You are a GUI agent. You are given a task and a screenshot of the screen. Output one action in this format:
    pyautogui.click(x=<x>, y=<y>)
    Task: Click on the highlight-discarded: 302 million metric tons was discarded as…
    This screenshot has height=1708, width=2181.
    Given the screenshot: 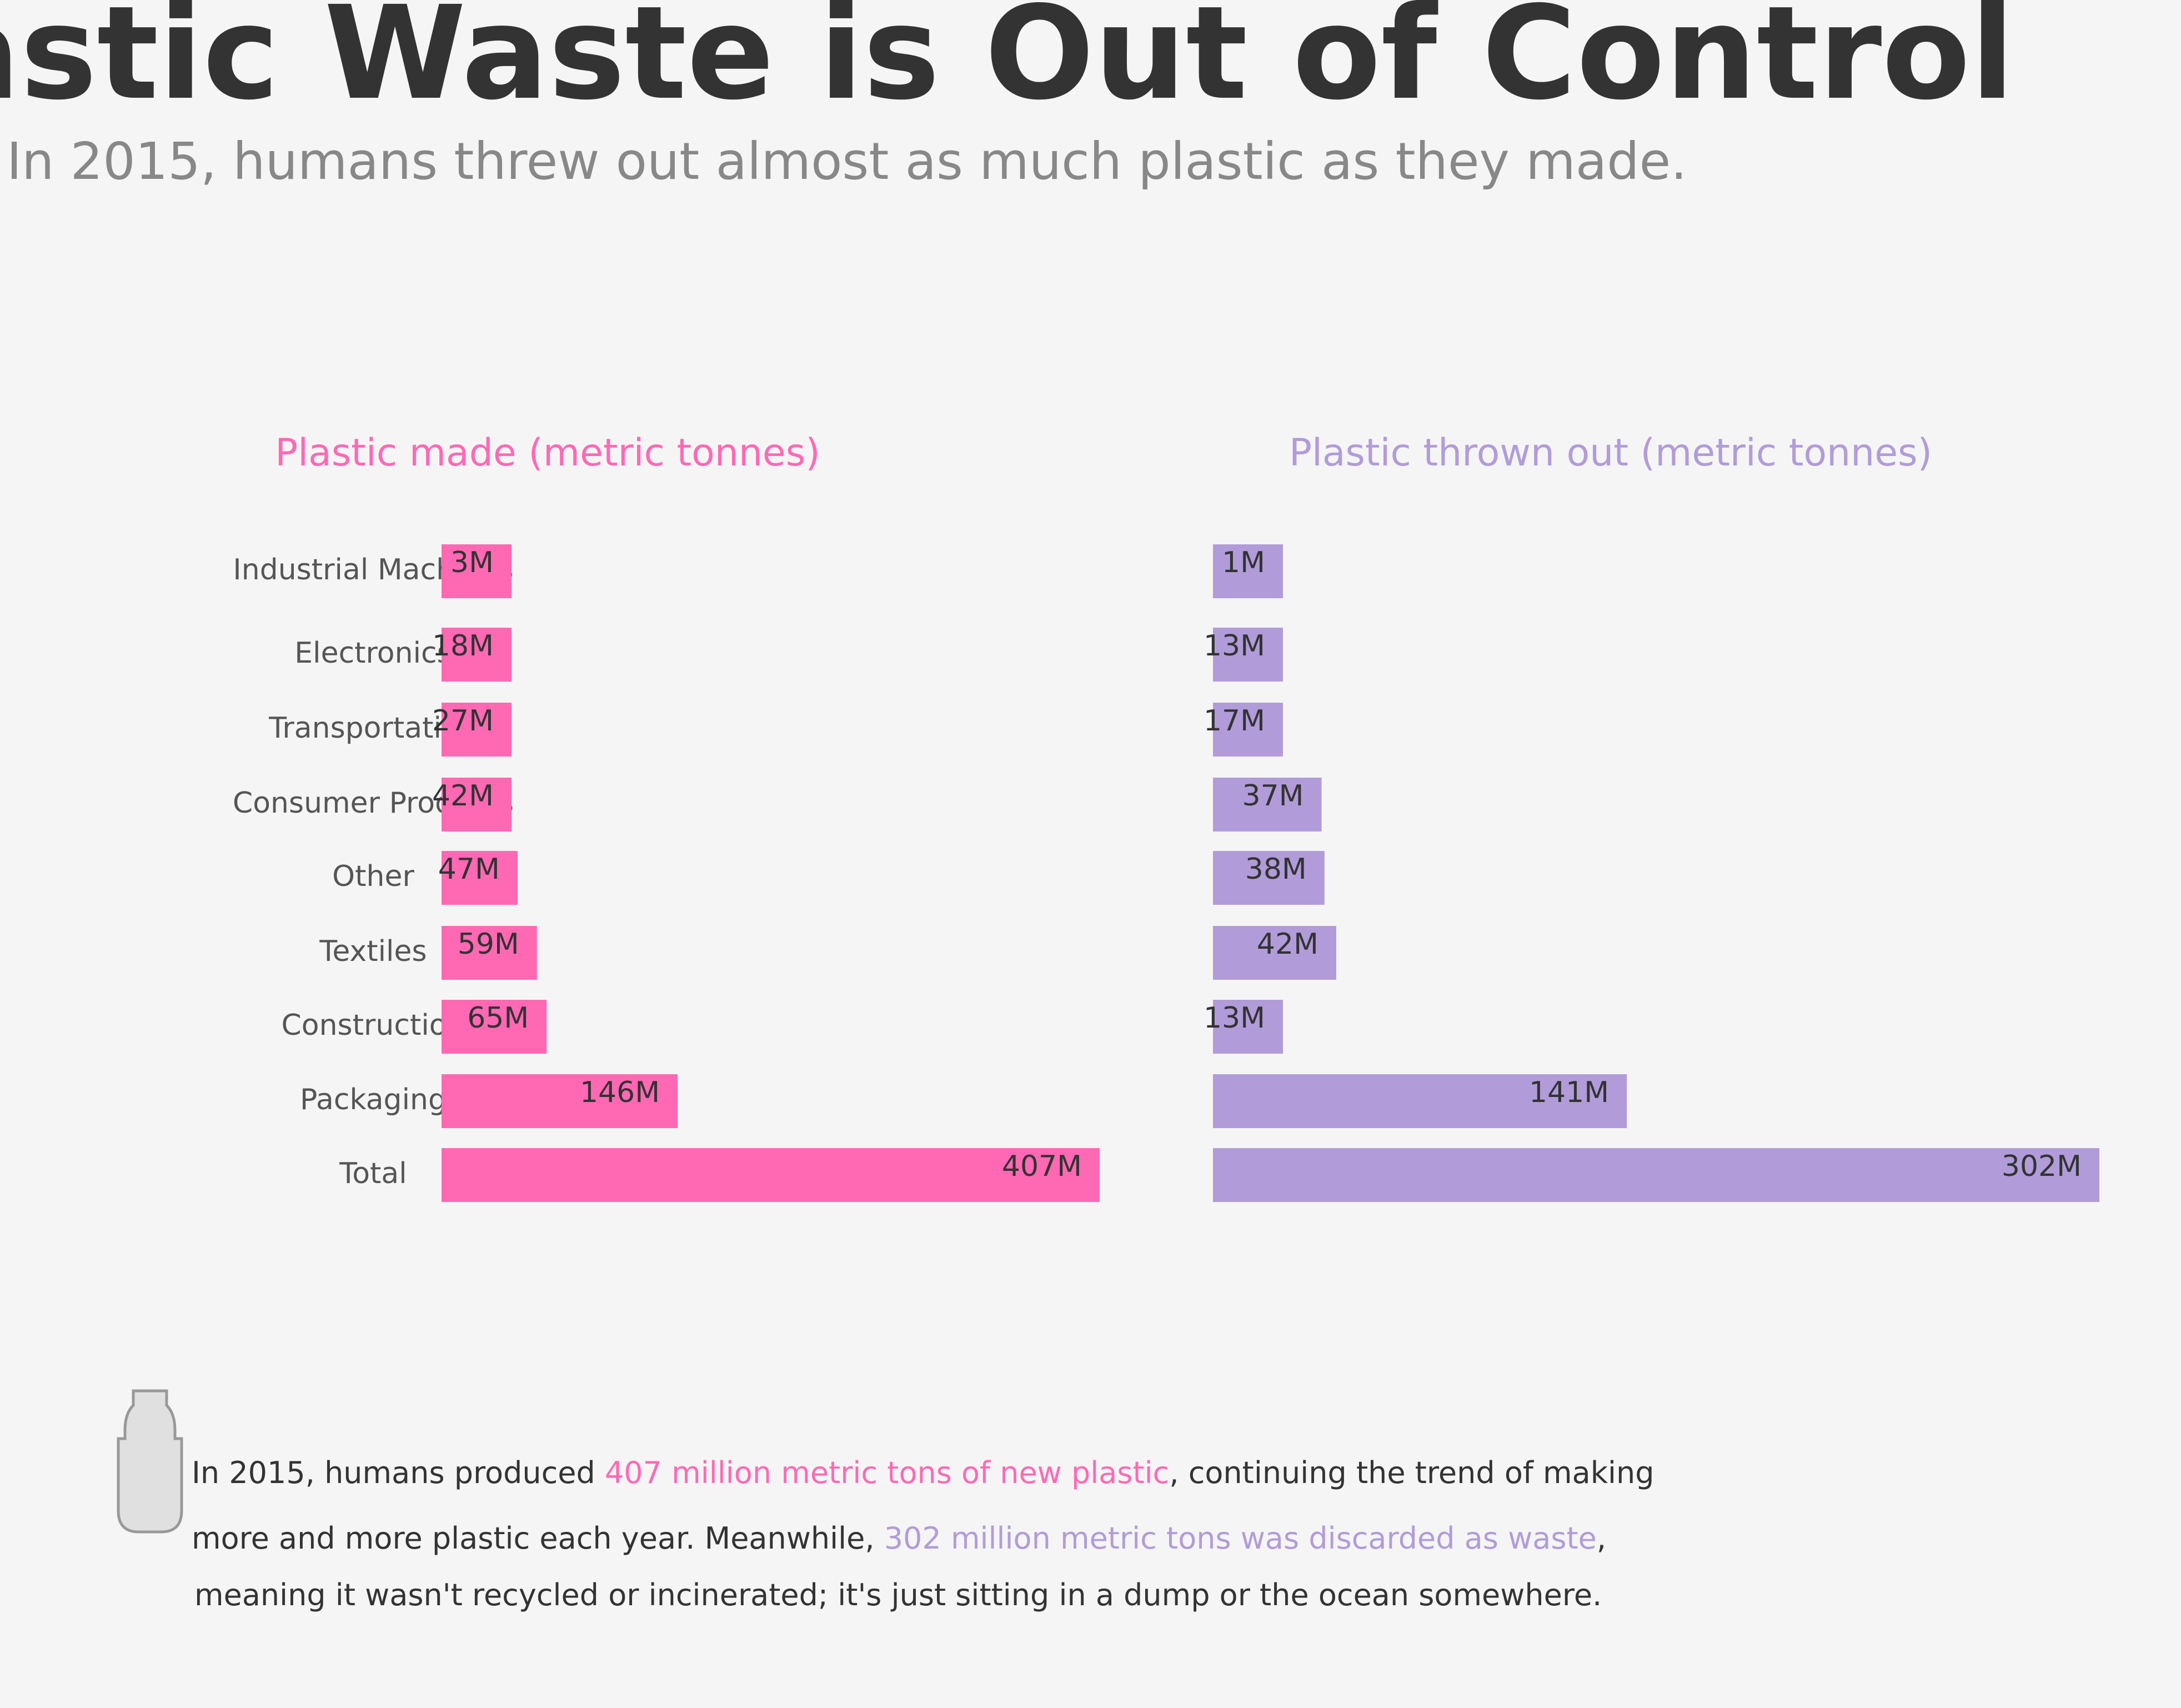 What is the action you would take?
    pyautogui.click(x=1240, y=1538)
    